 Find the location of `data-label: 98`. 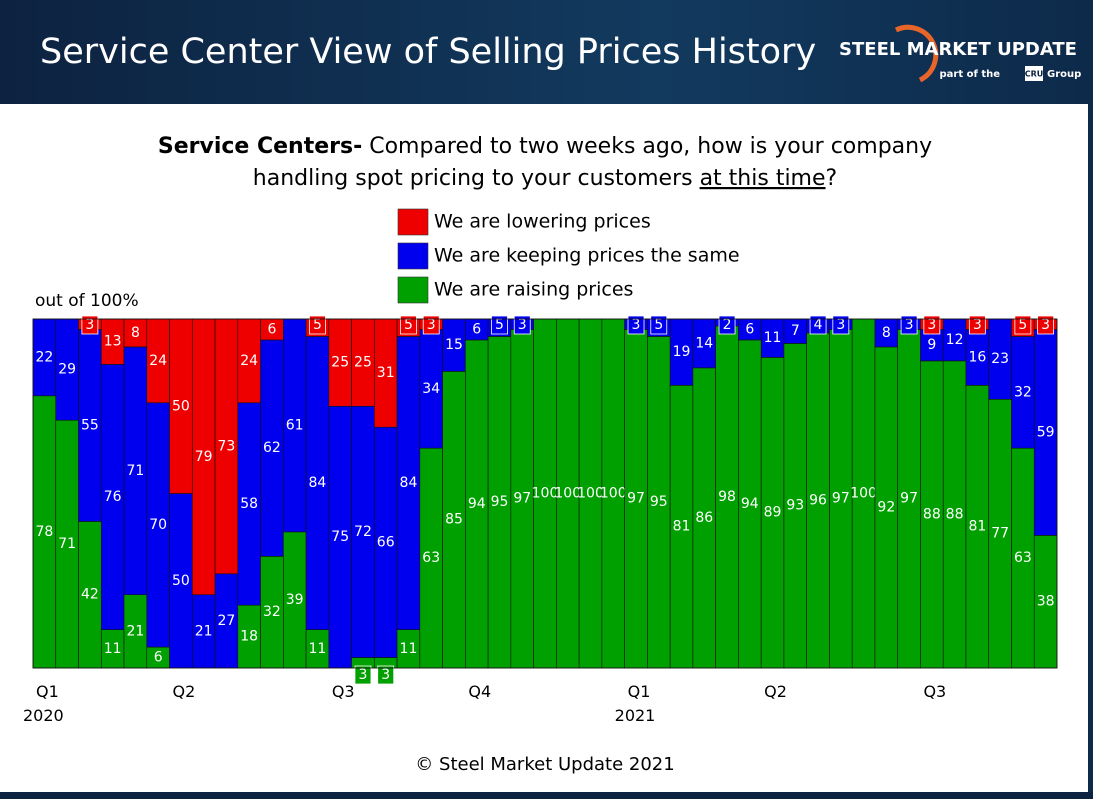

data-label: 98 is located at coordinates (727, 497).